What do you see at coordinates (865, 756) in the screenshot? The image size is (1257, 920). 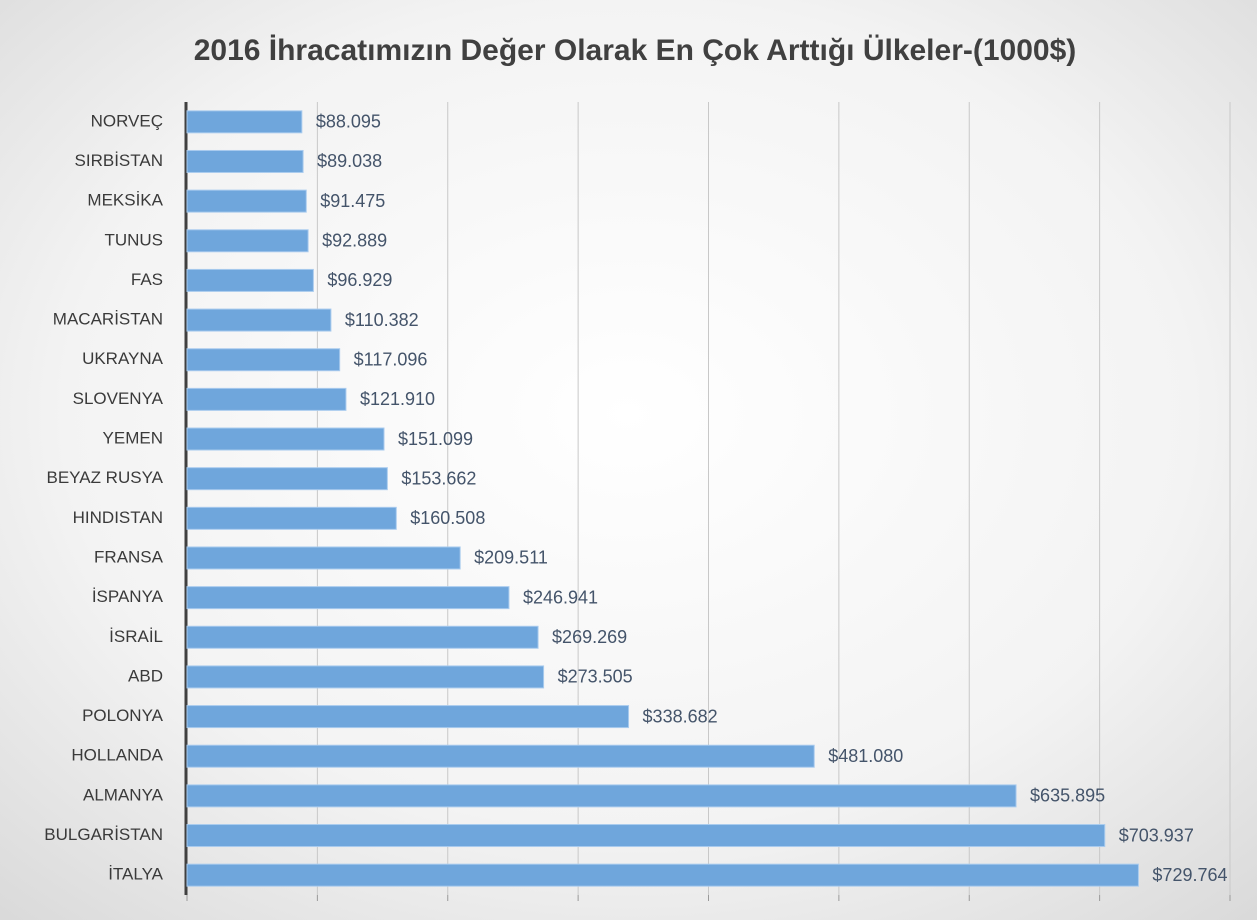 I see `value-label: $481.080` at bounding box center [865, 756].